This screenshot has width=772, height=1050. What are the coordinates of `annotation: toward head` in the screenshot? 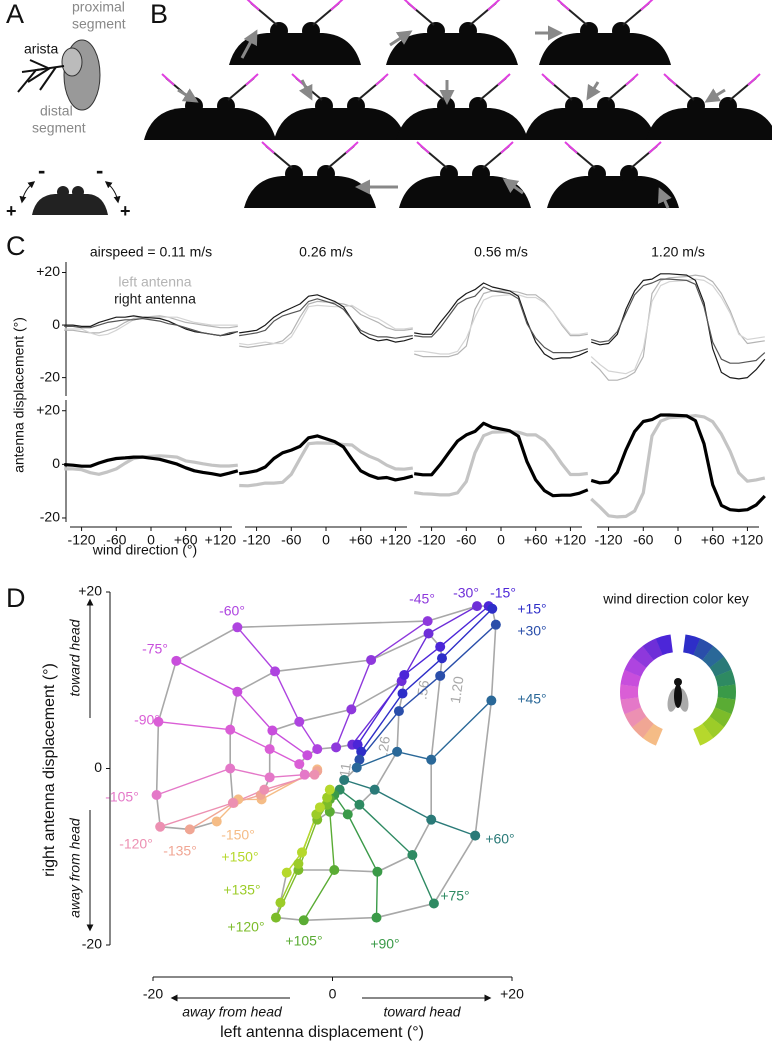 It's located at (75, 657).